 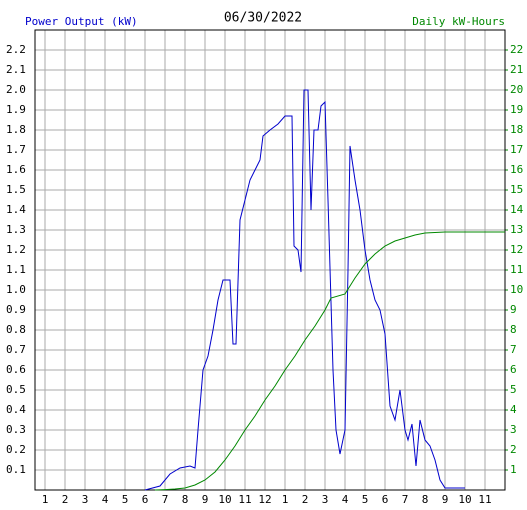 I want to click on y2-tick-label: 4, so click(x=513, y=409).